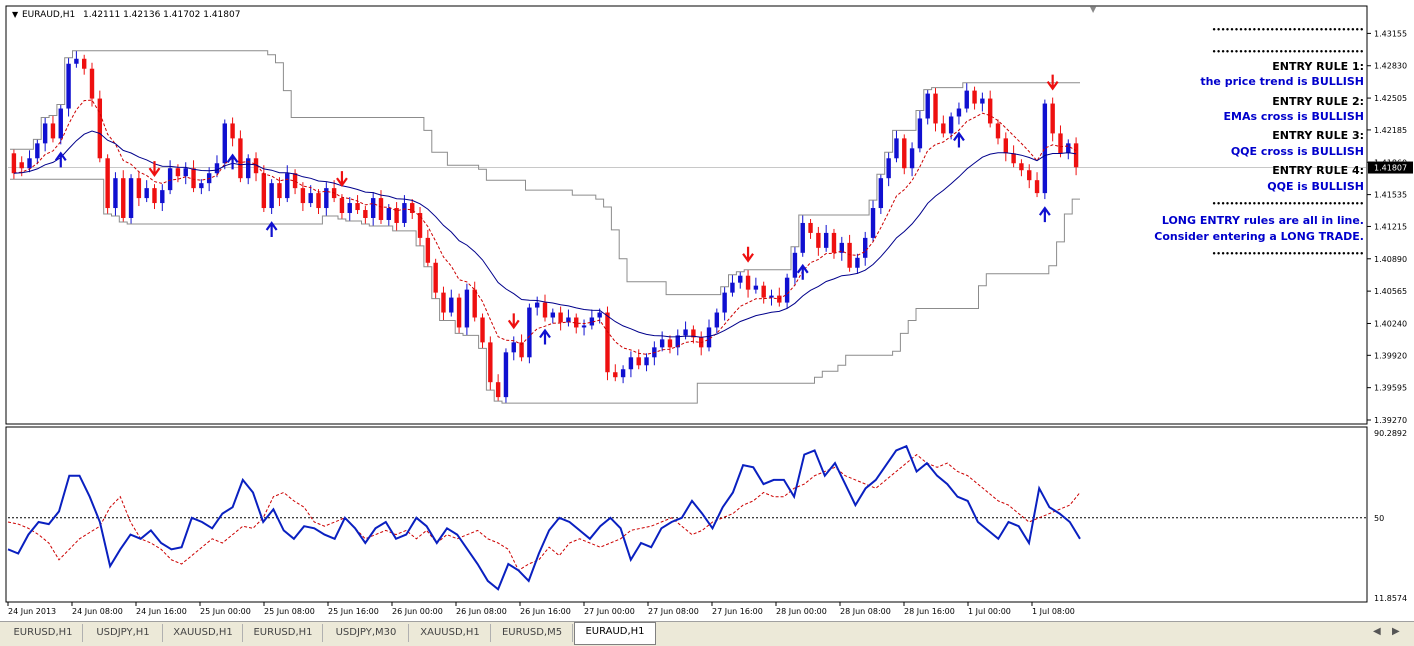 This screenshot has width=1414, height=646. What do you see at coordinates (1396, 631) in the screenshot?
I see `tab-scroll-right-icon: ▶` at bounding box center [1396, 631].